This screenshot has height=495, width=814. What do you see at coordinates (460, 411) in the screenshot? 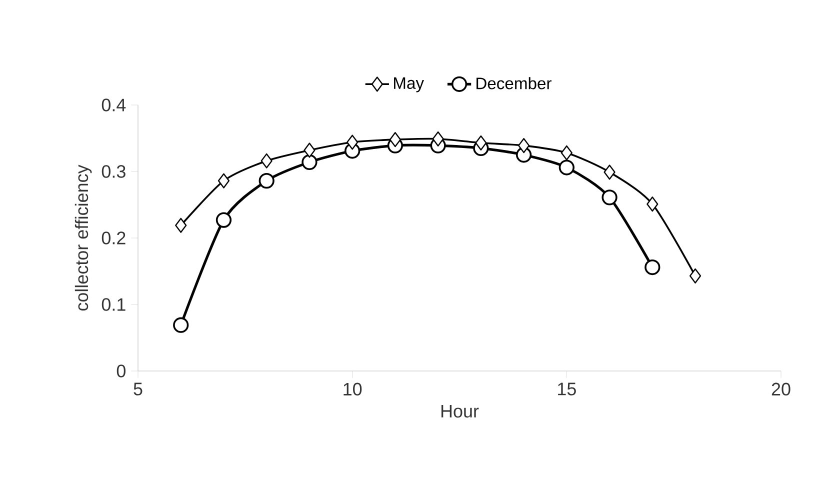
I see `x-axis-title: Hour` at bounding box center [460, 411].